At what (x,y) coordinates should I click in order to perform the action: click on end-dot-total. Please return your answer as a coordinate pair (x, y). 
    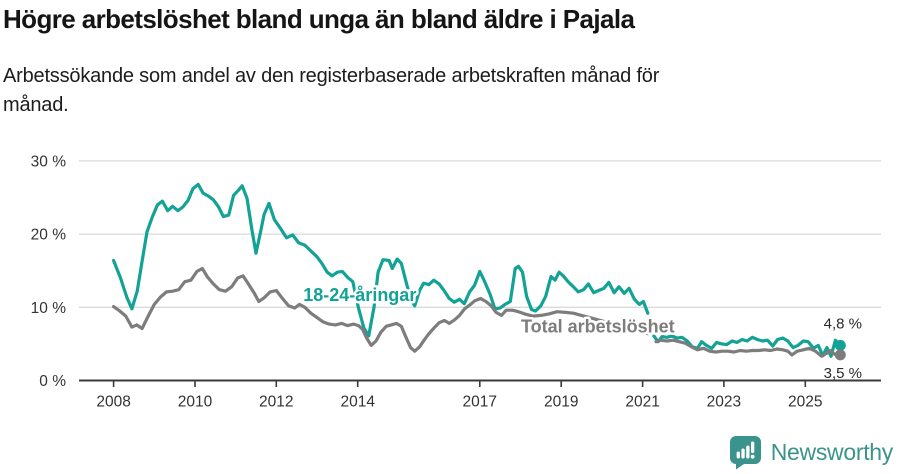
    Looking at the image, I should click on (840, 355).